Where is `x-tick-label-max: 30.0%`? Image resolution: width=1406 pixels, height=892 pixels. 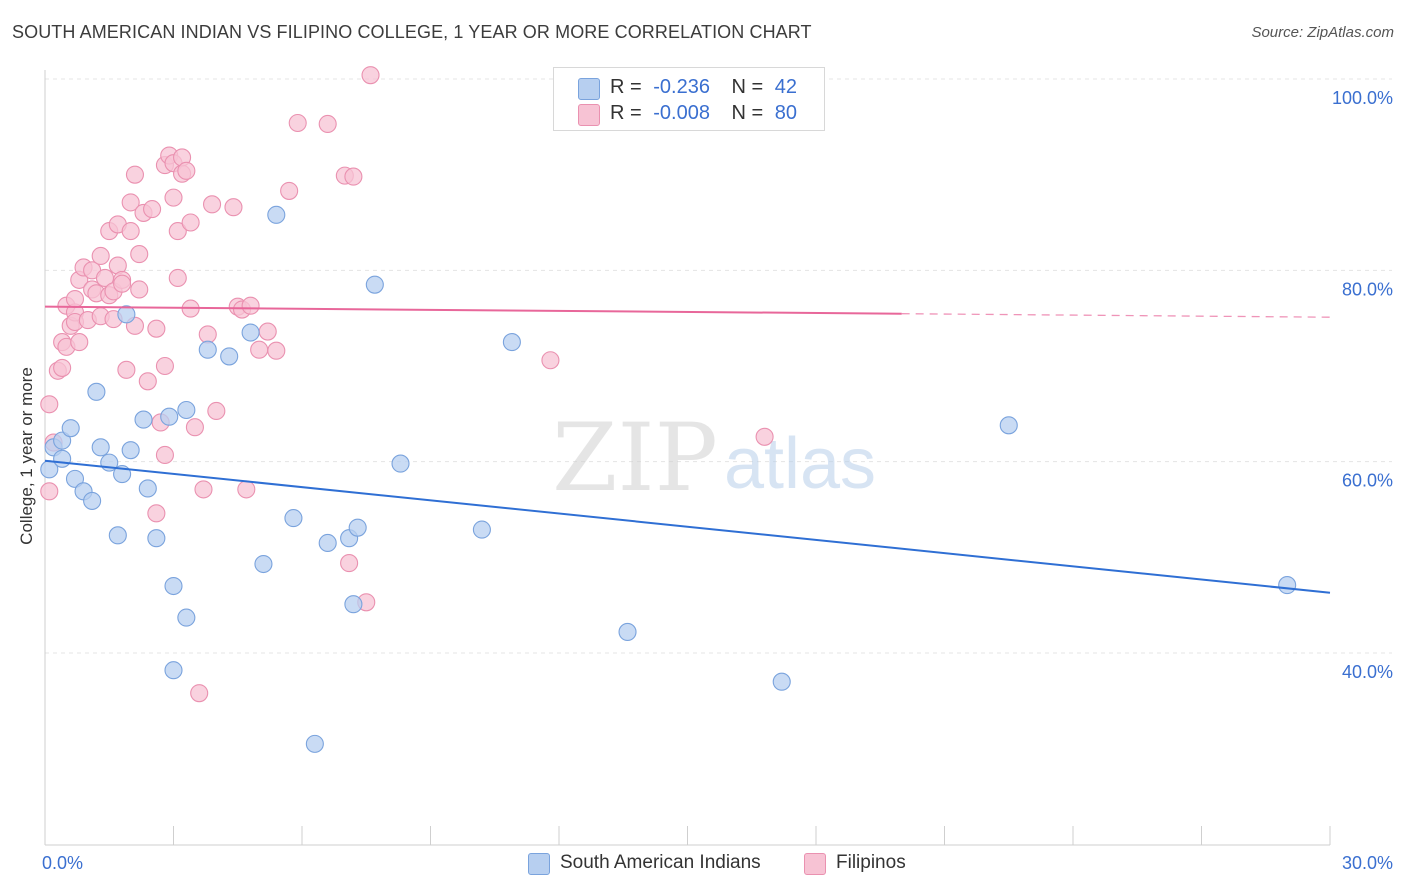 x-tick-label-max: 30.0% is located at coordinates (1367, 863).